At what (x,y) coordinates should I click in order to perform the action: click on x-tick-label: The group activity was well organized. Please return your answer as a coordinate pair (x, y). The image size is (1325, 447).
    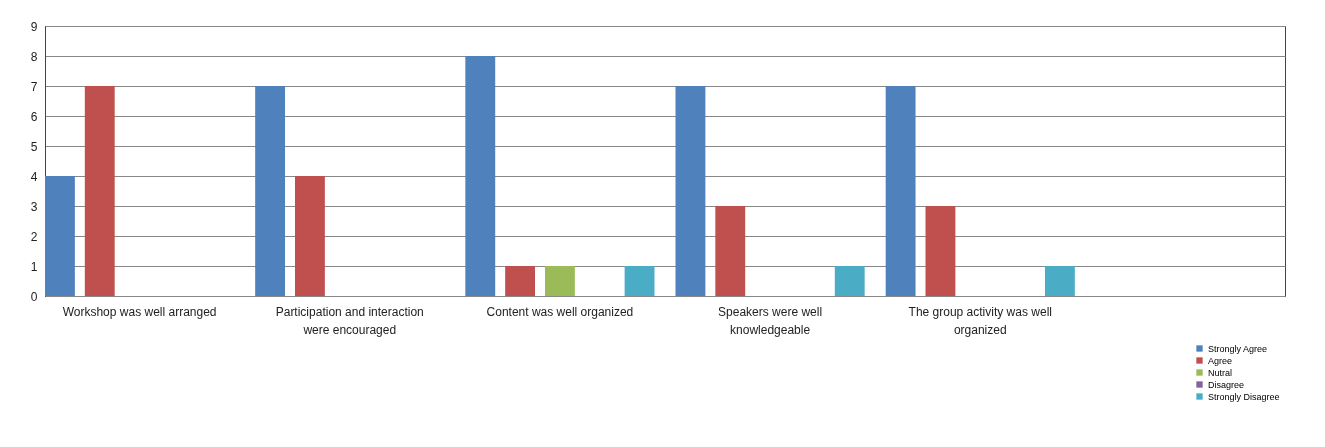
    Looking at the image, I should click on (980, 320).